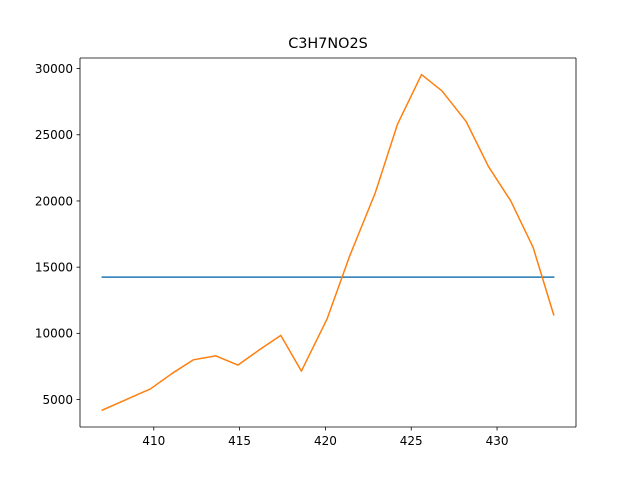  Describe the element at coordinates (54, 201) in the screenshot. I see `y-tick-label: 20000` at that location.